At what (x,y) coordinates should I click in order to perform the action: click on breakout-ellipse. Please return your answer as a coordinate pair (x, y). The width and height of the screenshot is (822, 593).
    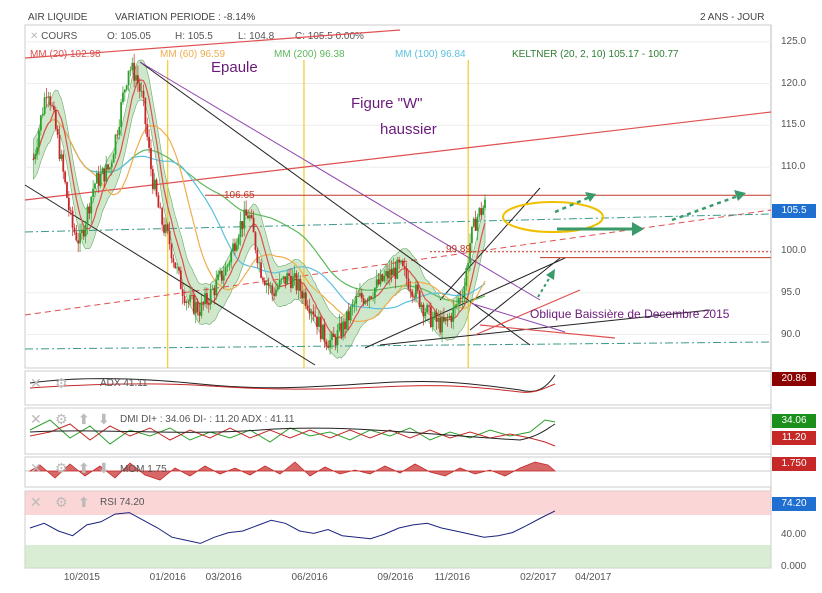
    Looking at the image, I should click on (553, 217).